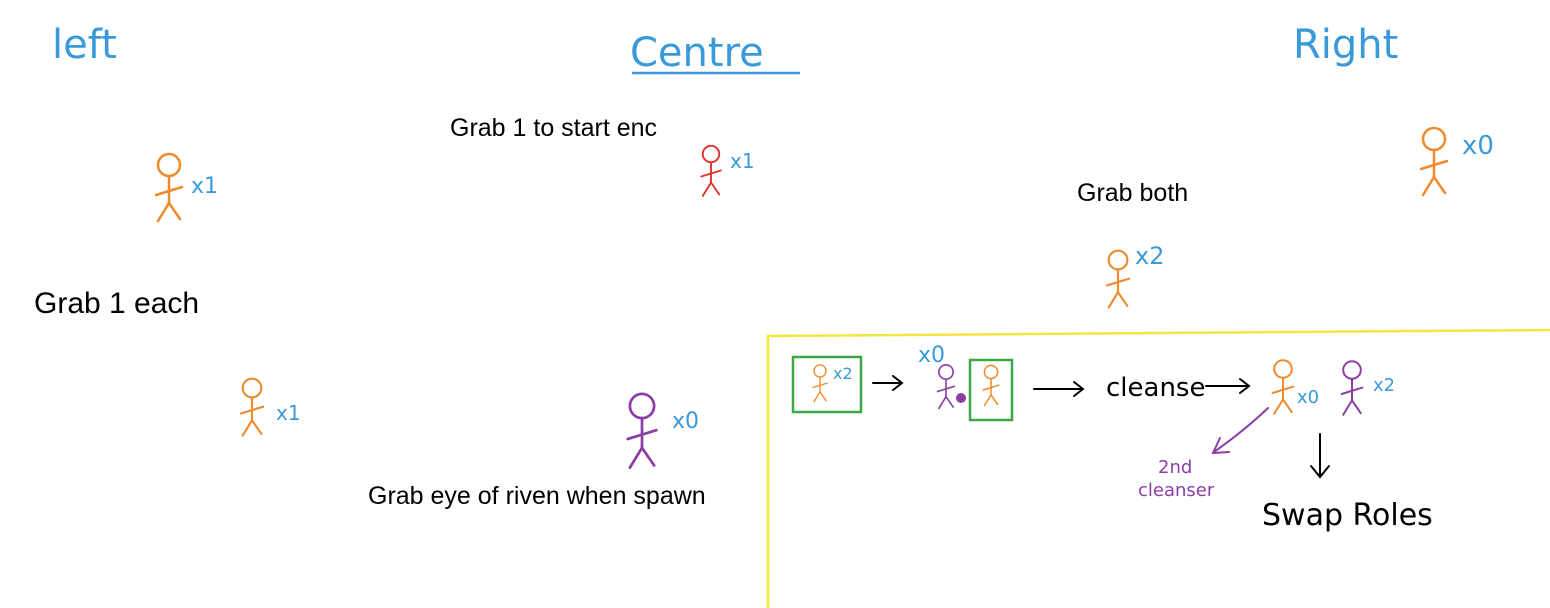  What do you see at coordinates (84, 45) in the screenshot?
I see `header-left: left` at bounding box center [84, 45].